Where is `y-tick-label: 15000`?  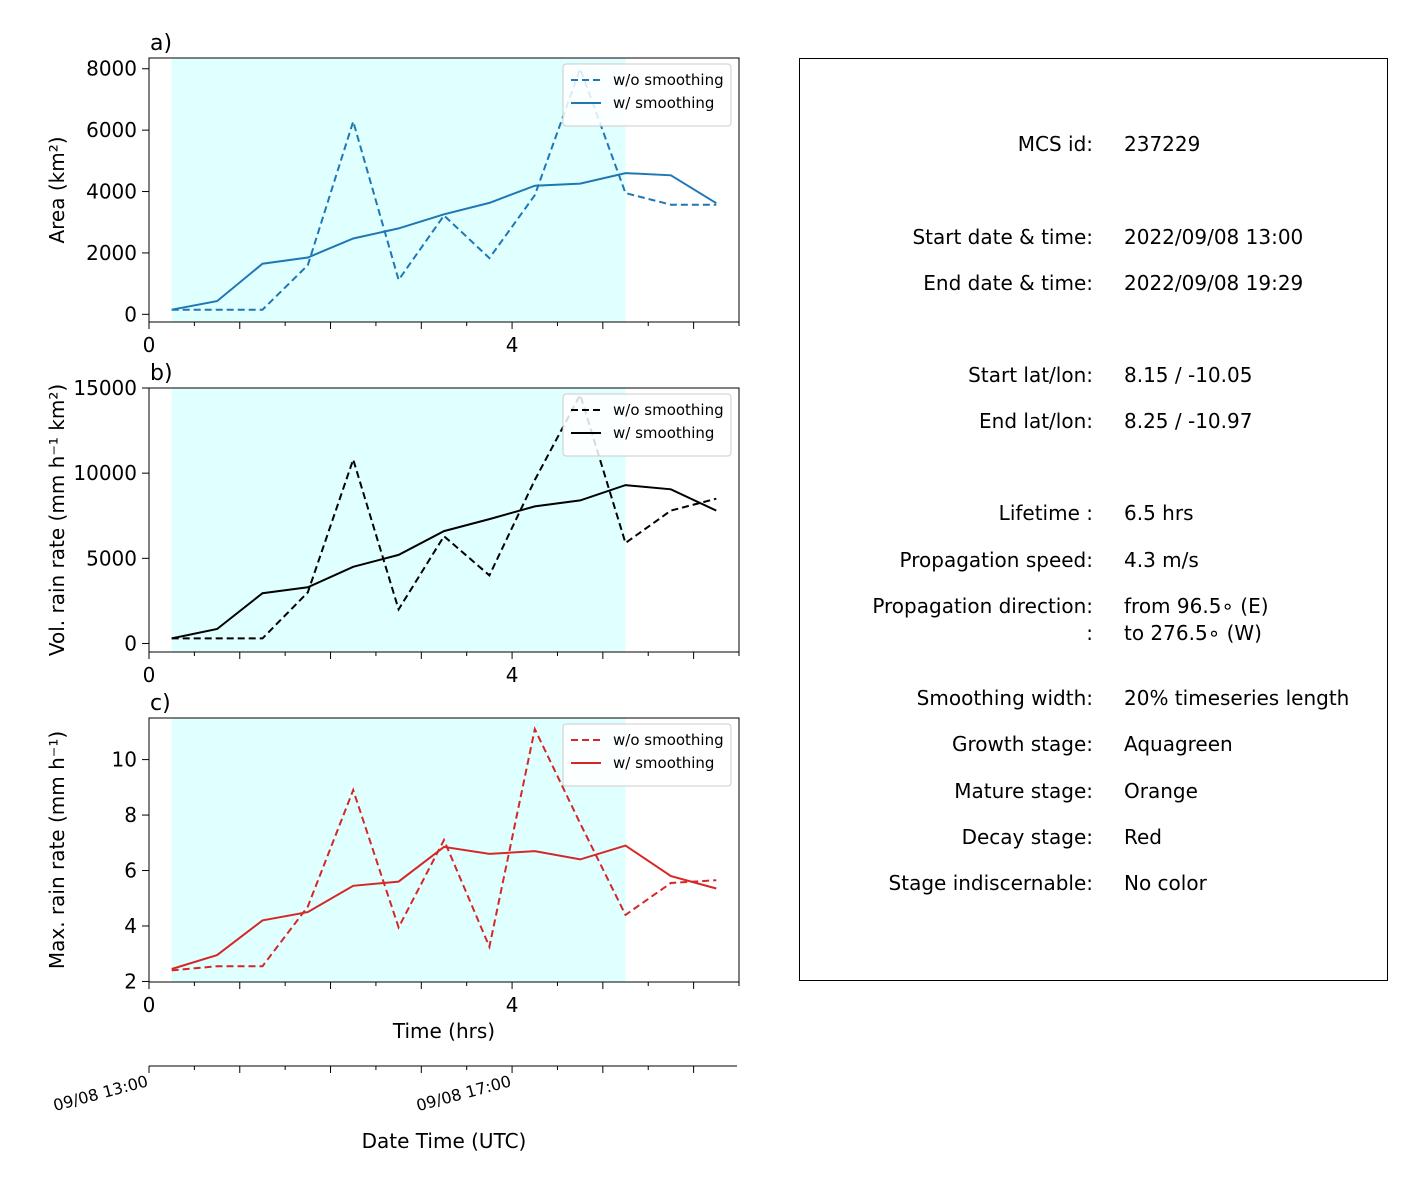 y-tick-label: 15000 is located at coordinates (105, 388).